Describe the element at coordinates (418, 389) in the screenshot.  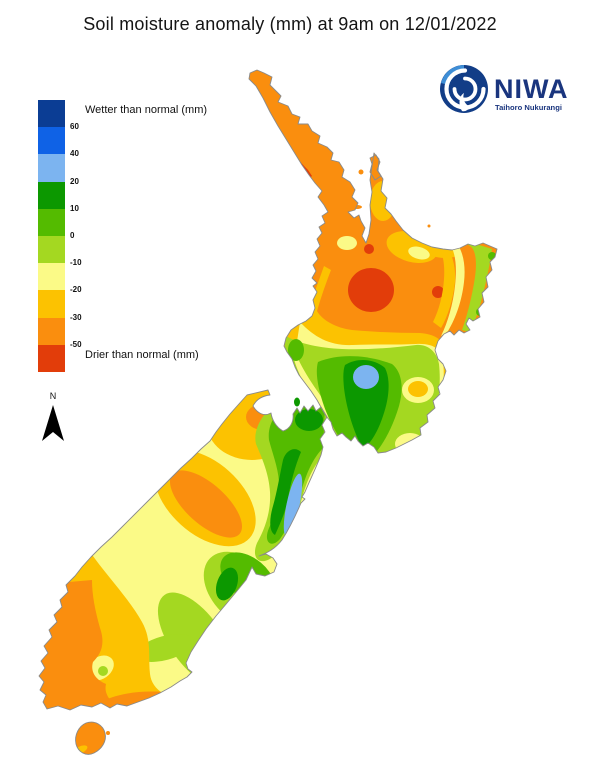
I see `ni-wairarapa-gold` at that location.